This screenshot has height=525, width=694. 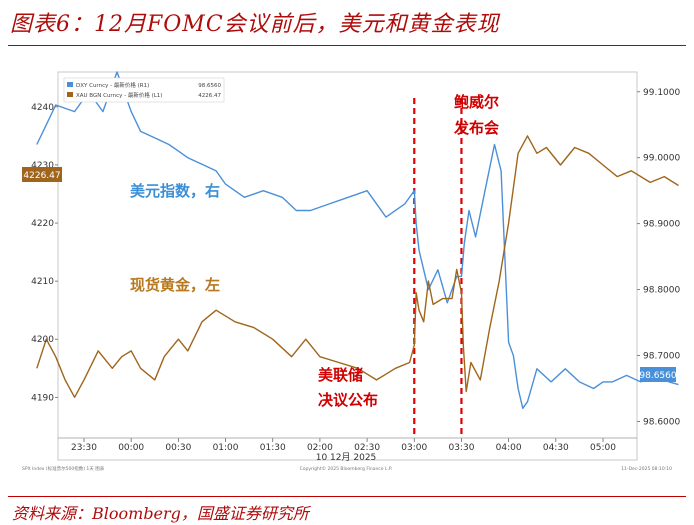 I want to click on last-value-badge-left, so click(x=42, y=174).